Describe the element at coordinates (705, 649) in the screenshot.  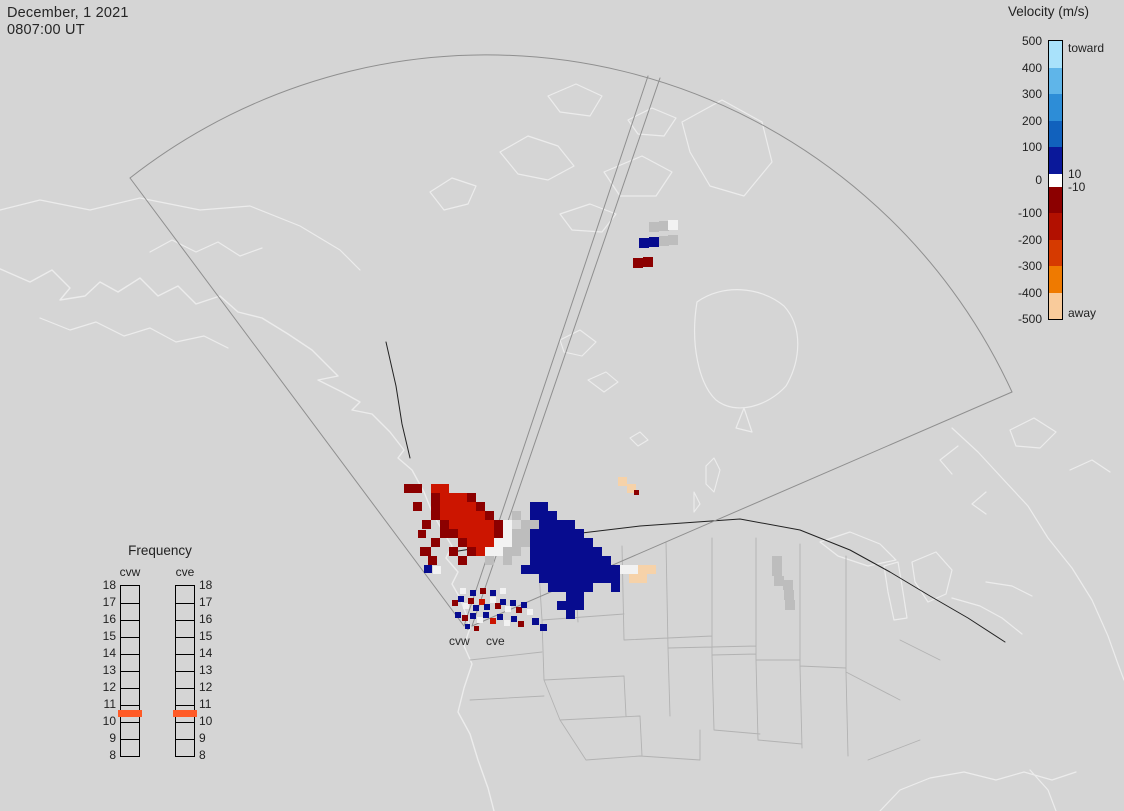
I see `state-borders` at that location.